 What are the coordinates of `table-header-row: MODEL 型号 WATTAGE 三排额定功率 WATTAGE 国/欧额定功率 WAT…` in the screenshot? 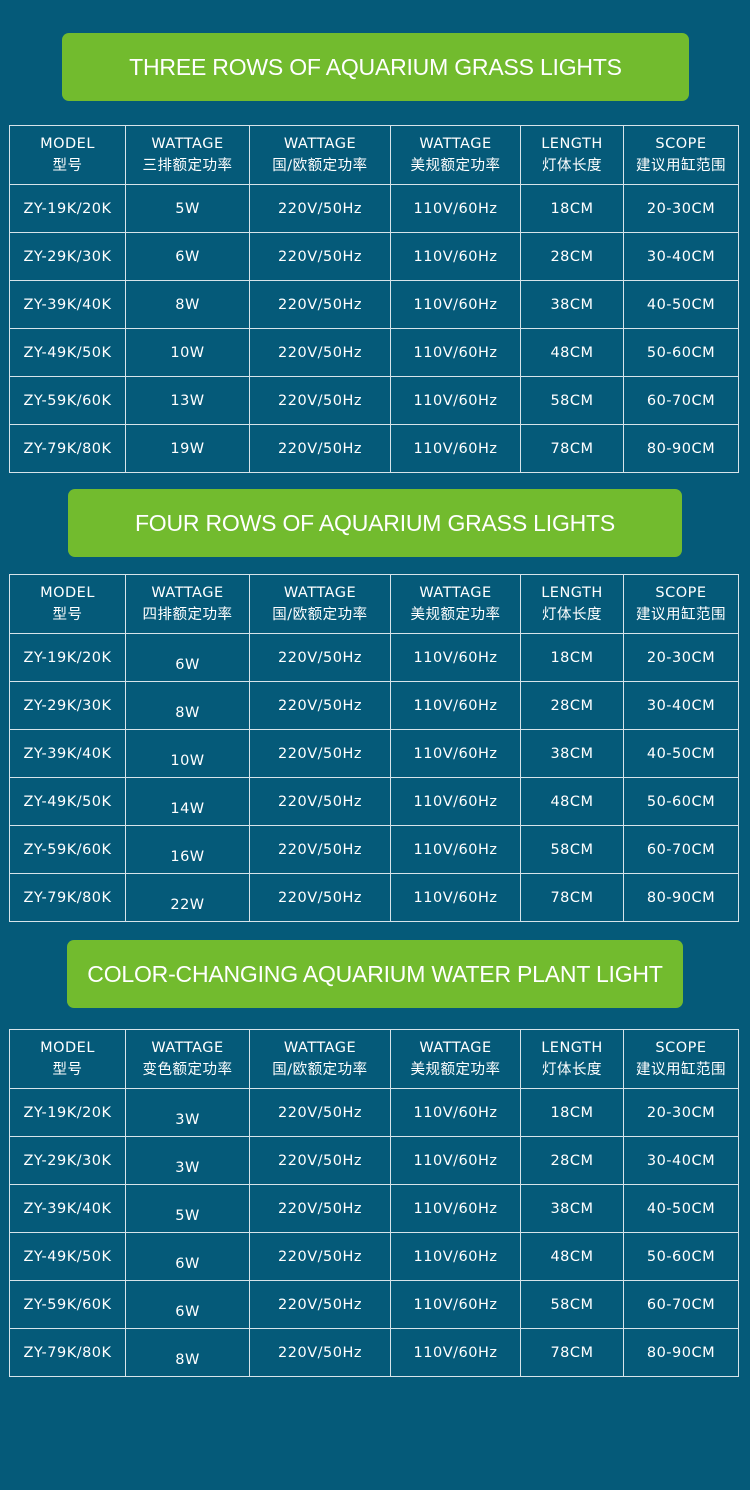 It's located at (374, 155).